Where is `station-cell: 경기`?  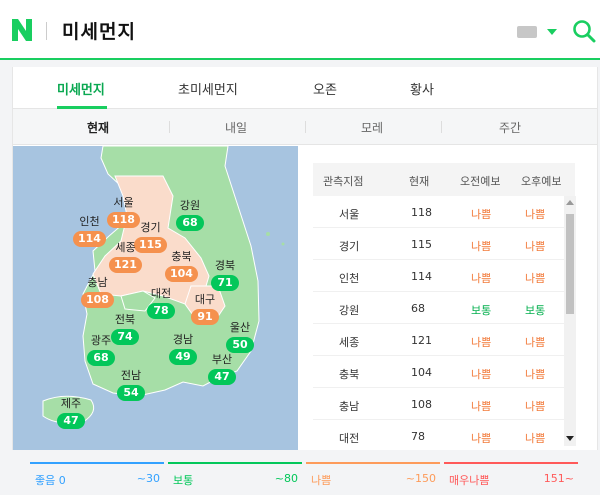 station-cell: 경기 is located at coordinates (349, 246).